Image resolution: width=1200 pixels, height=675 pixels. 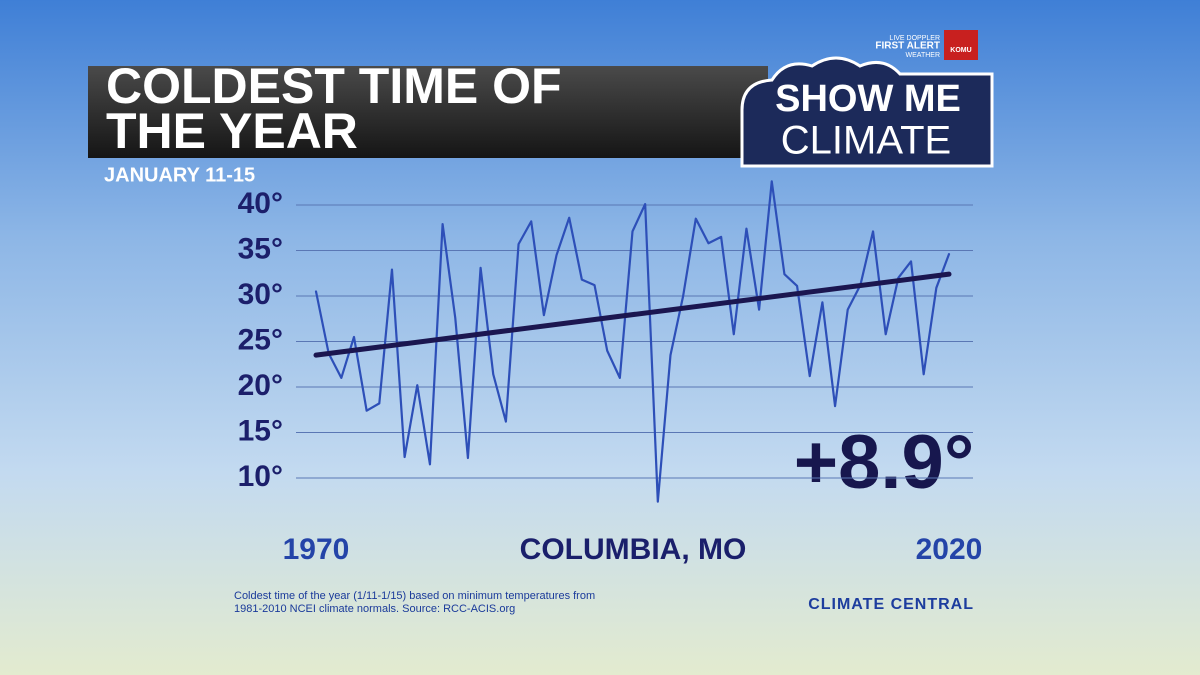 I want to click on x-tick-label: 1970, so click(x=316, y=549).